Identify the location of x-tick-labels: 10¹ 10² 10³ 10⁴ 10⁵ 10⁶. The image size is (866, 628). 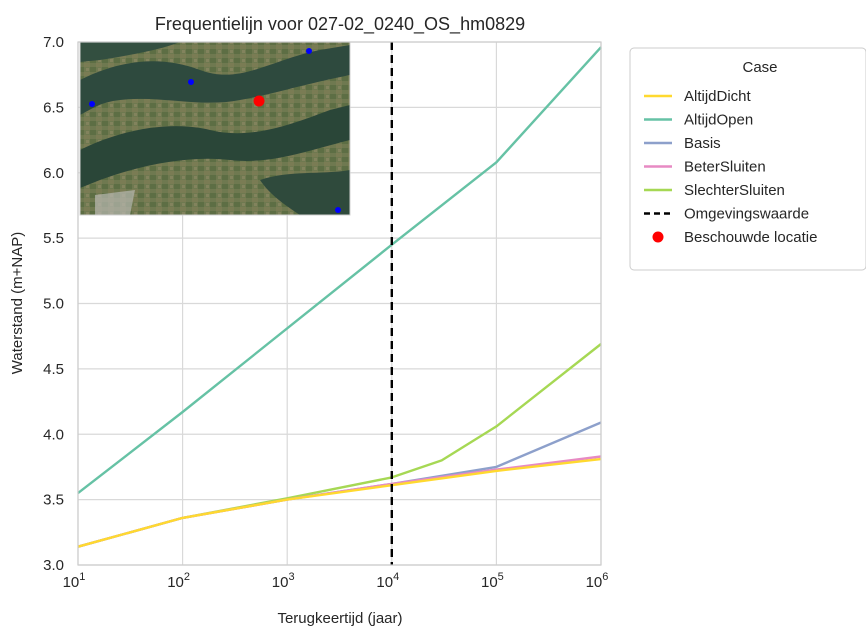
(336, 581).